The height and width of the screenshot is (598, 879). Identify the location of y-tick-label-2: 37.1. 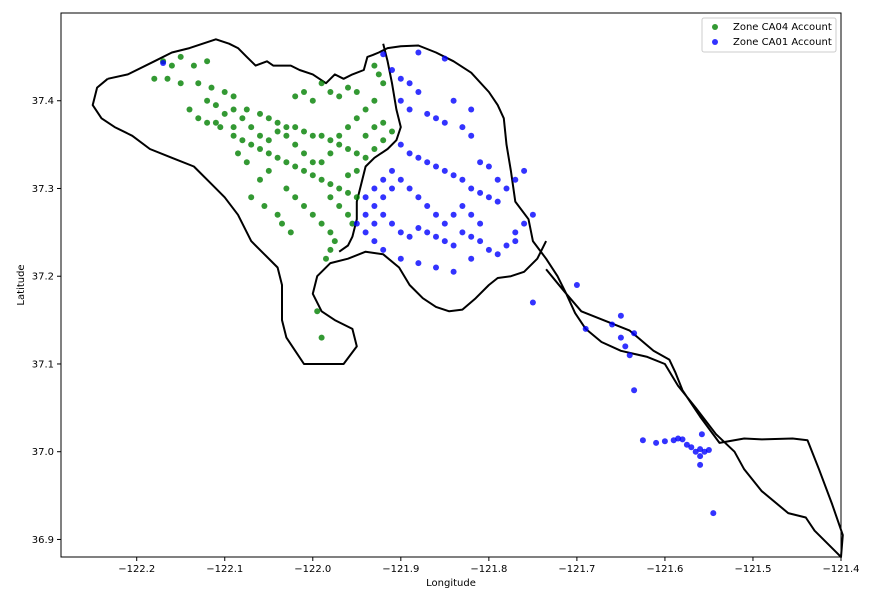
(43, 364).